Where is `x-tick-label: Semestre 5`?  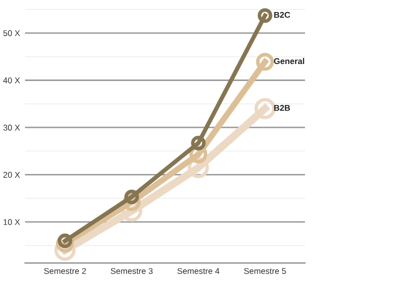
x-tick-label: Semestre 5 is located at coordinates (265, 271).